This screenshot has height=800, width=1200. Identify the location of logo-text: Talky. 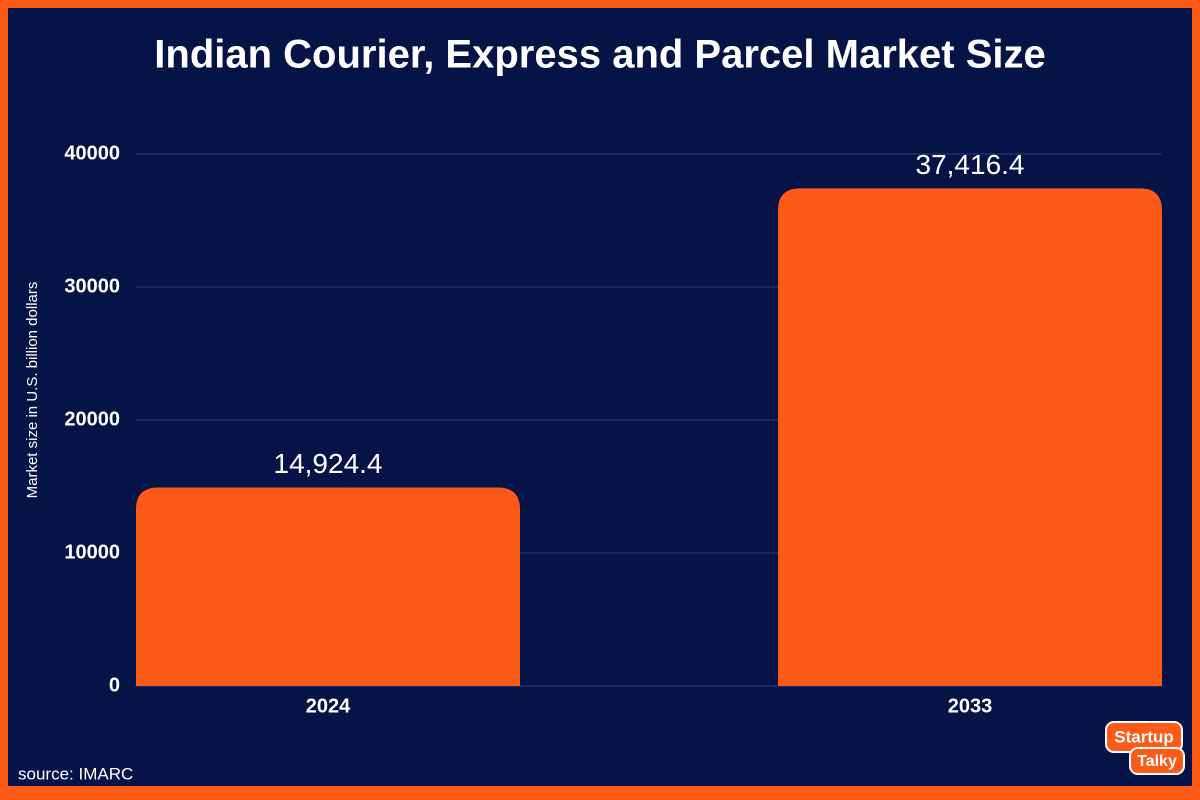
(1157, 761).